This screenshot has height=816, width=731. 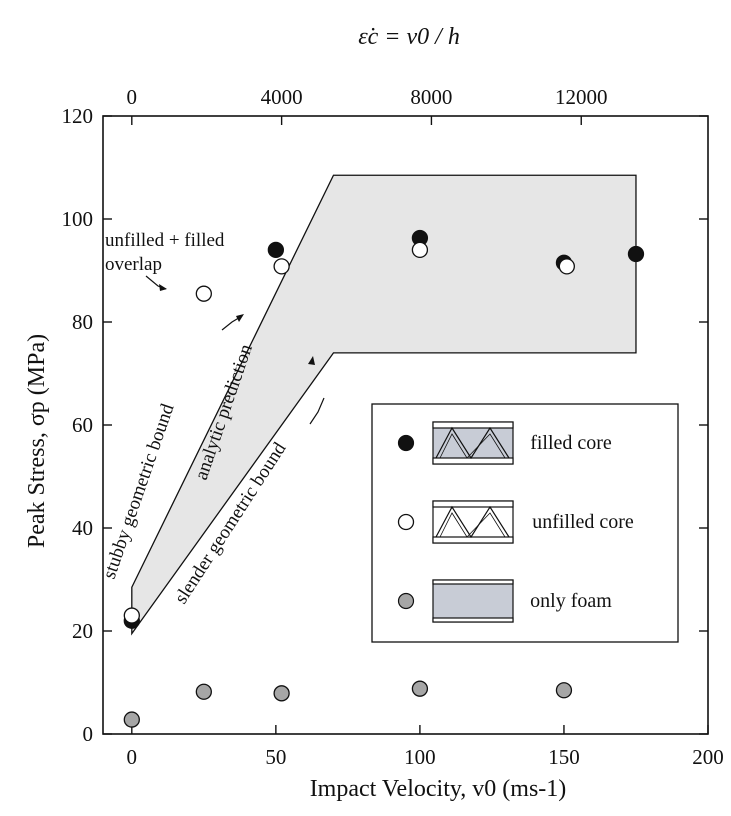 I want to click on legend-marker-filled, so click(x=406, y=443).